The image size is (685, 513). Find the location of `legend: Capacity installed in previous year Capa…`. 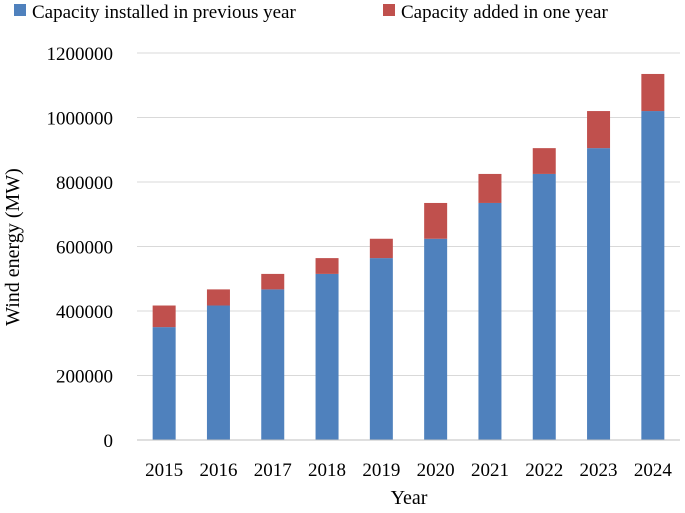

legend: Capacity installed in previous year Capa… is located at coordinates (311, 12).